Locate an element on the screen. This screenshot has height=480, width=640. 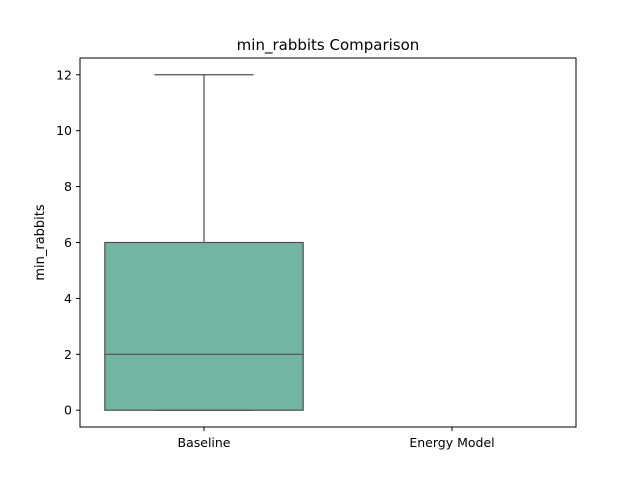
x-tick-label: Baseline is located at coordinates (204, 442).